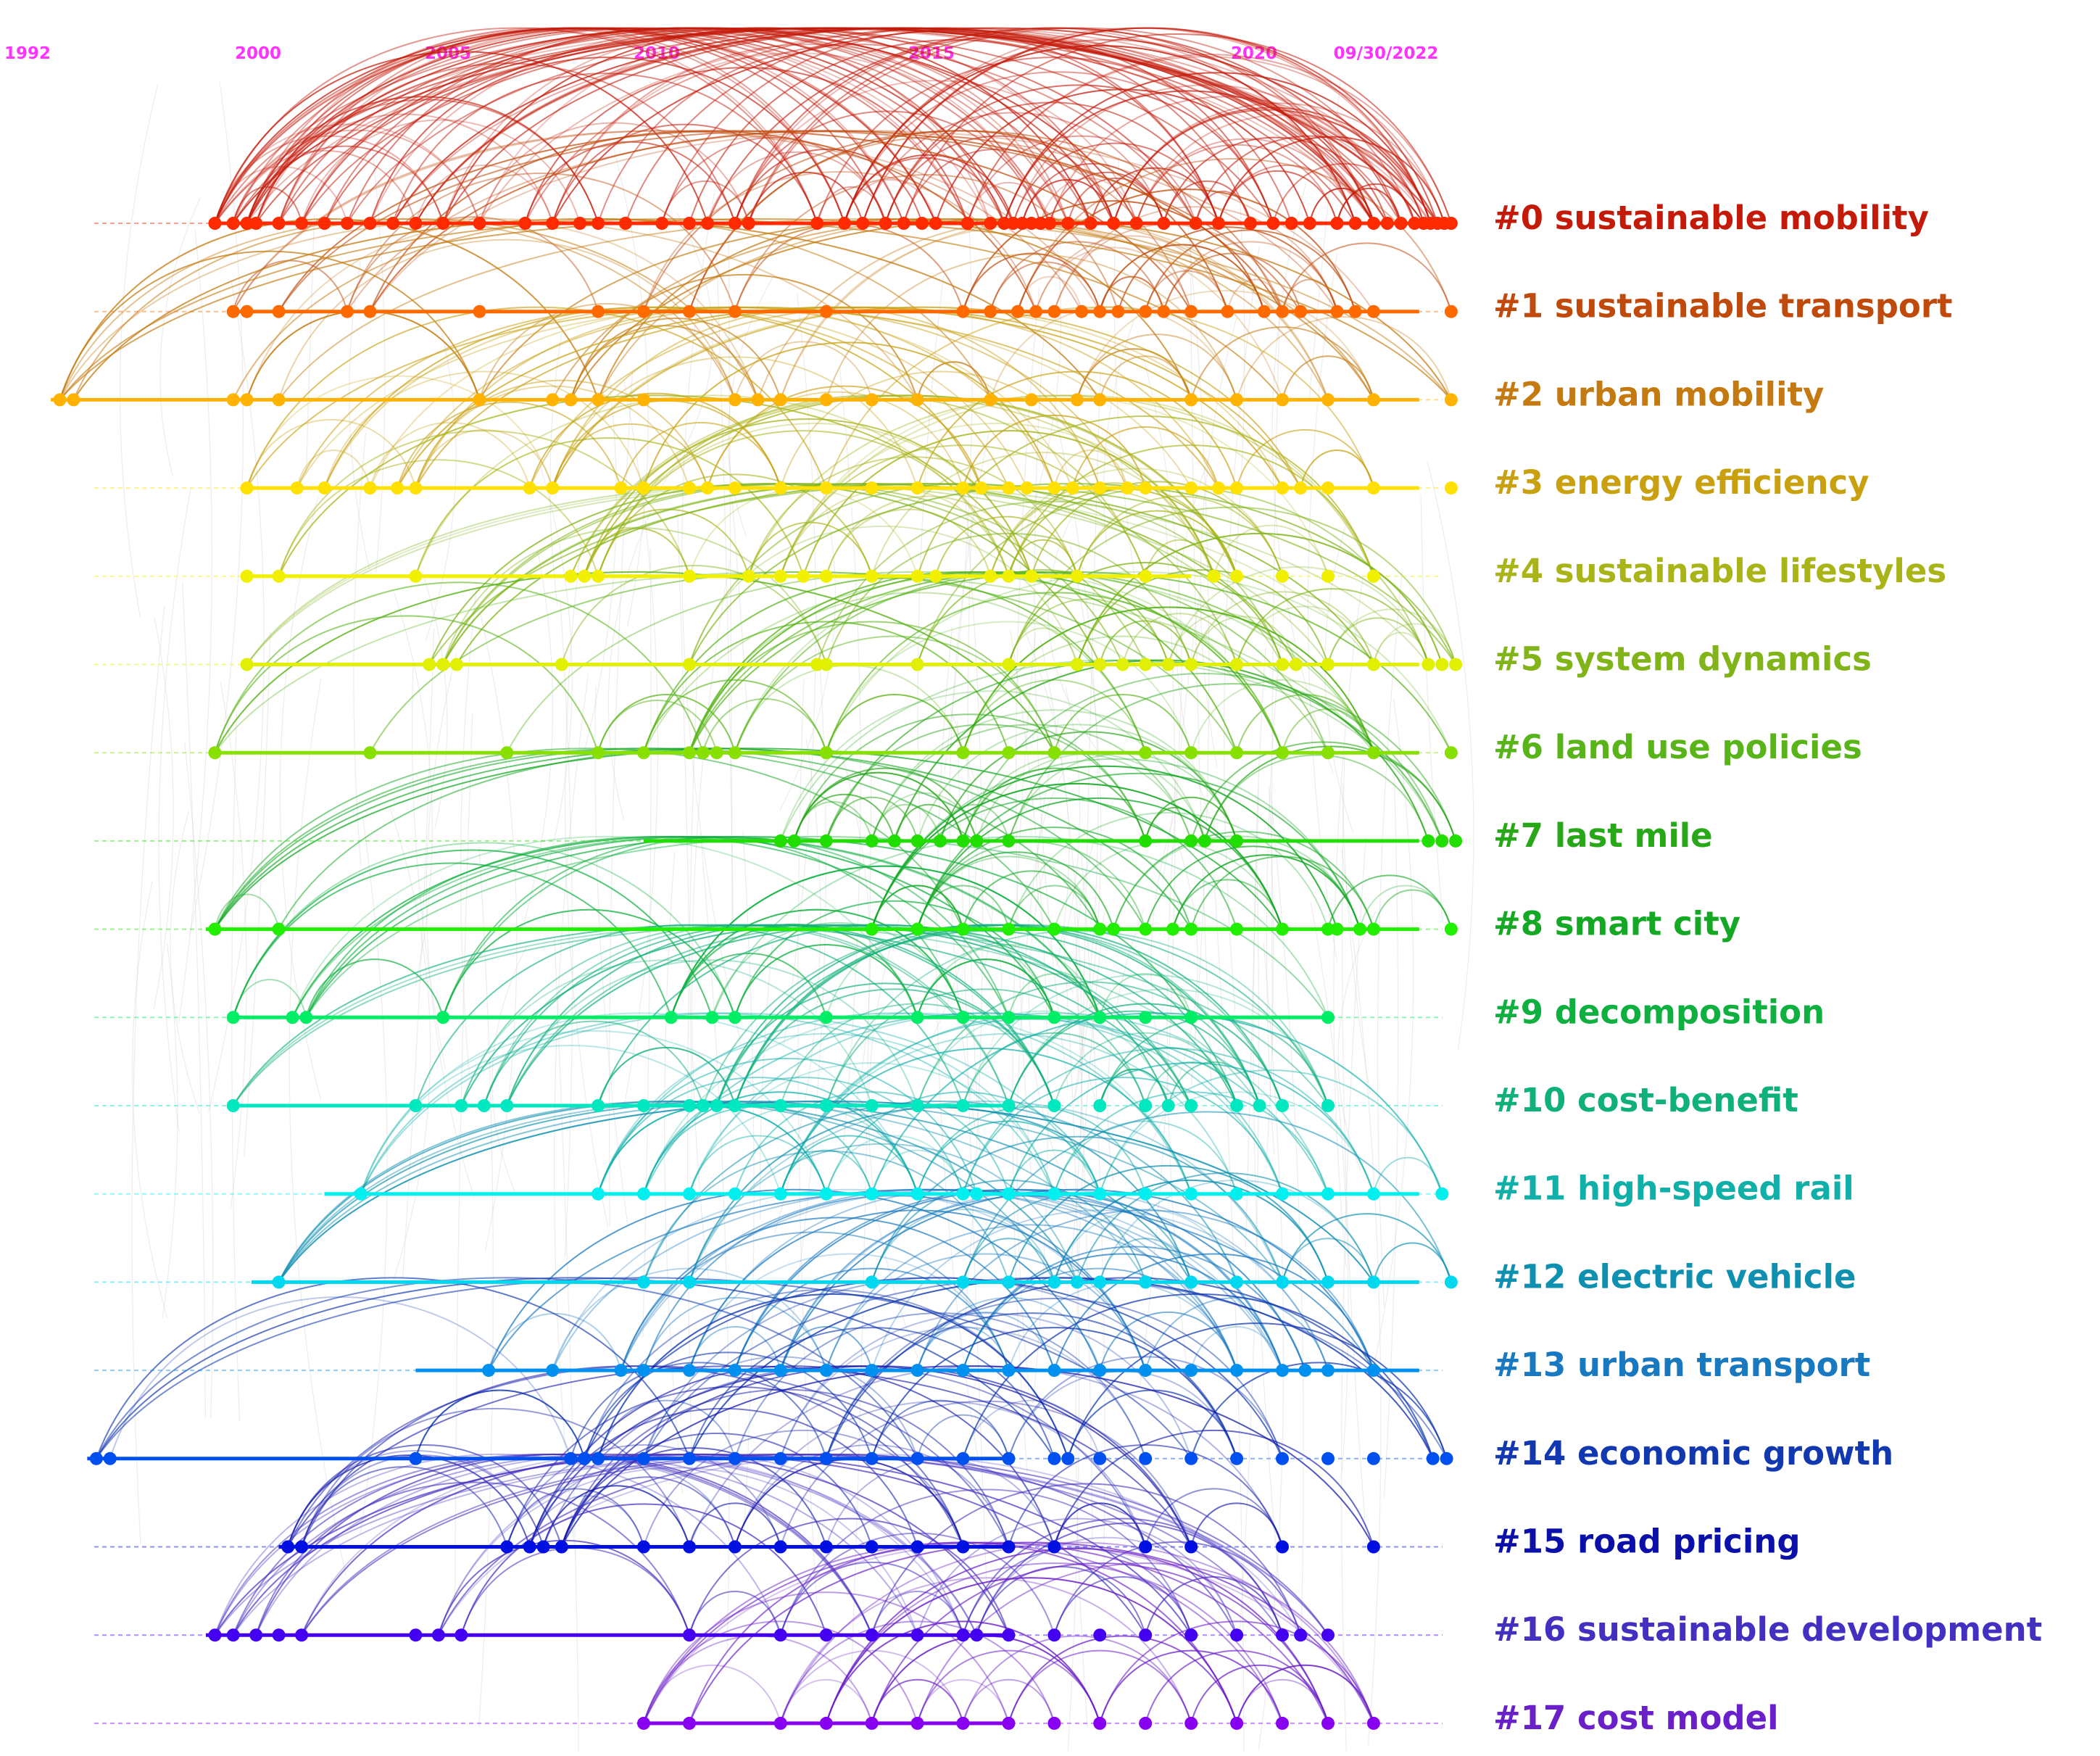 This screenshot has height=1756, width=2100. I want to click on cluster-label: #9 decomposition, so click(1659, 1012).